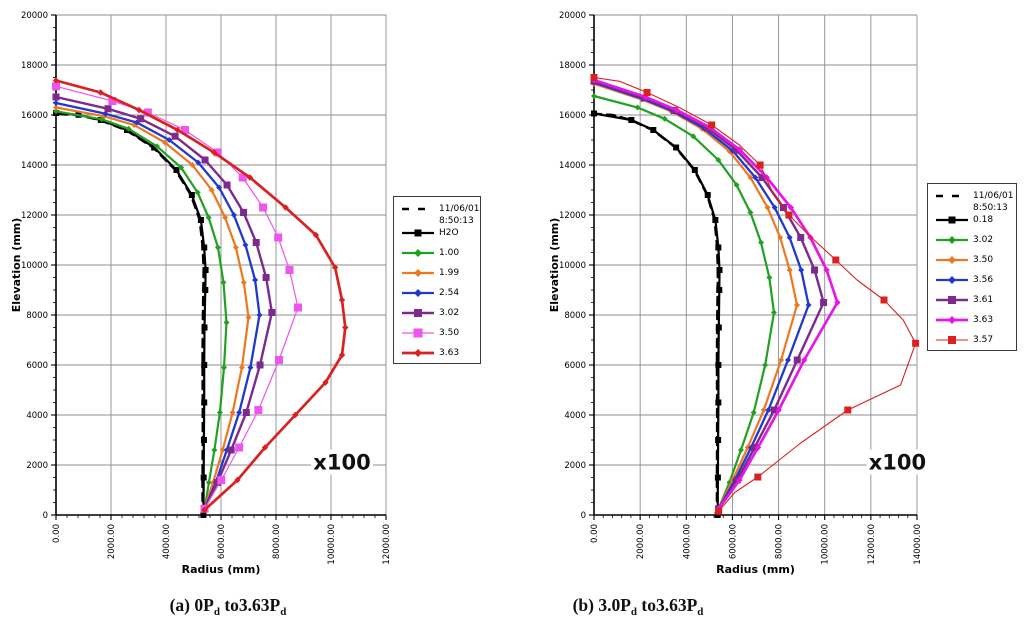  Describe the element at coordinates (990, 207) in the screenshot. I see `legend-label: 8:50:13` at that location.